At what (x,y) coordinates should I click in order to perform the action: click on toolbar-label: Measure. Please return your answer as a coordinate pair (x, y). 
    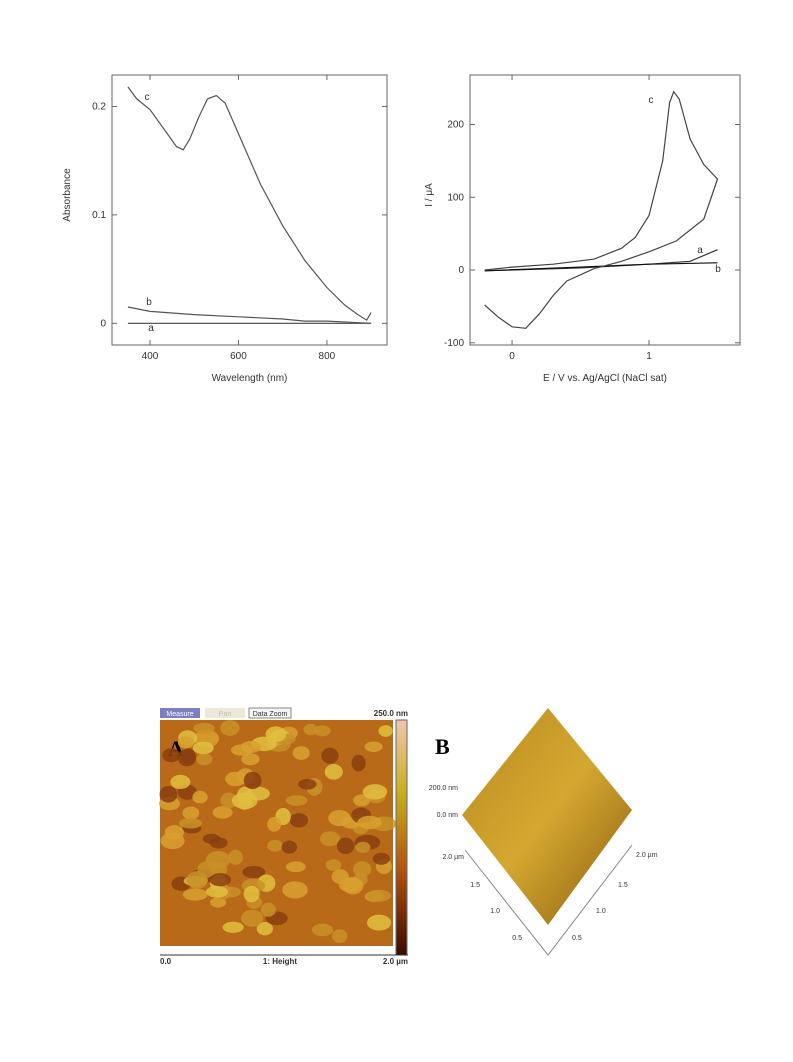
    Looking at the image, I should click on (179, 714).